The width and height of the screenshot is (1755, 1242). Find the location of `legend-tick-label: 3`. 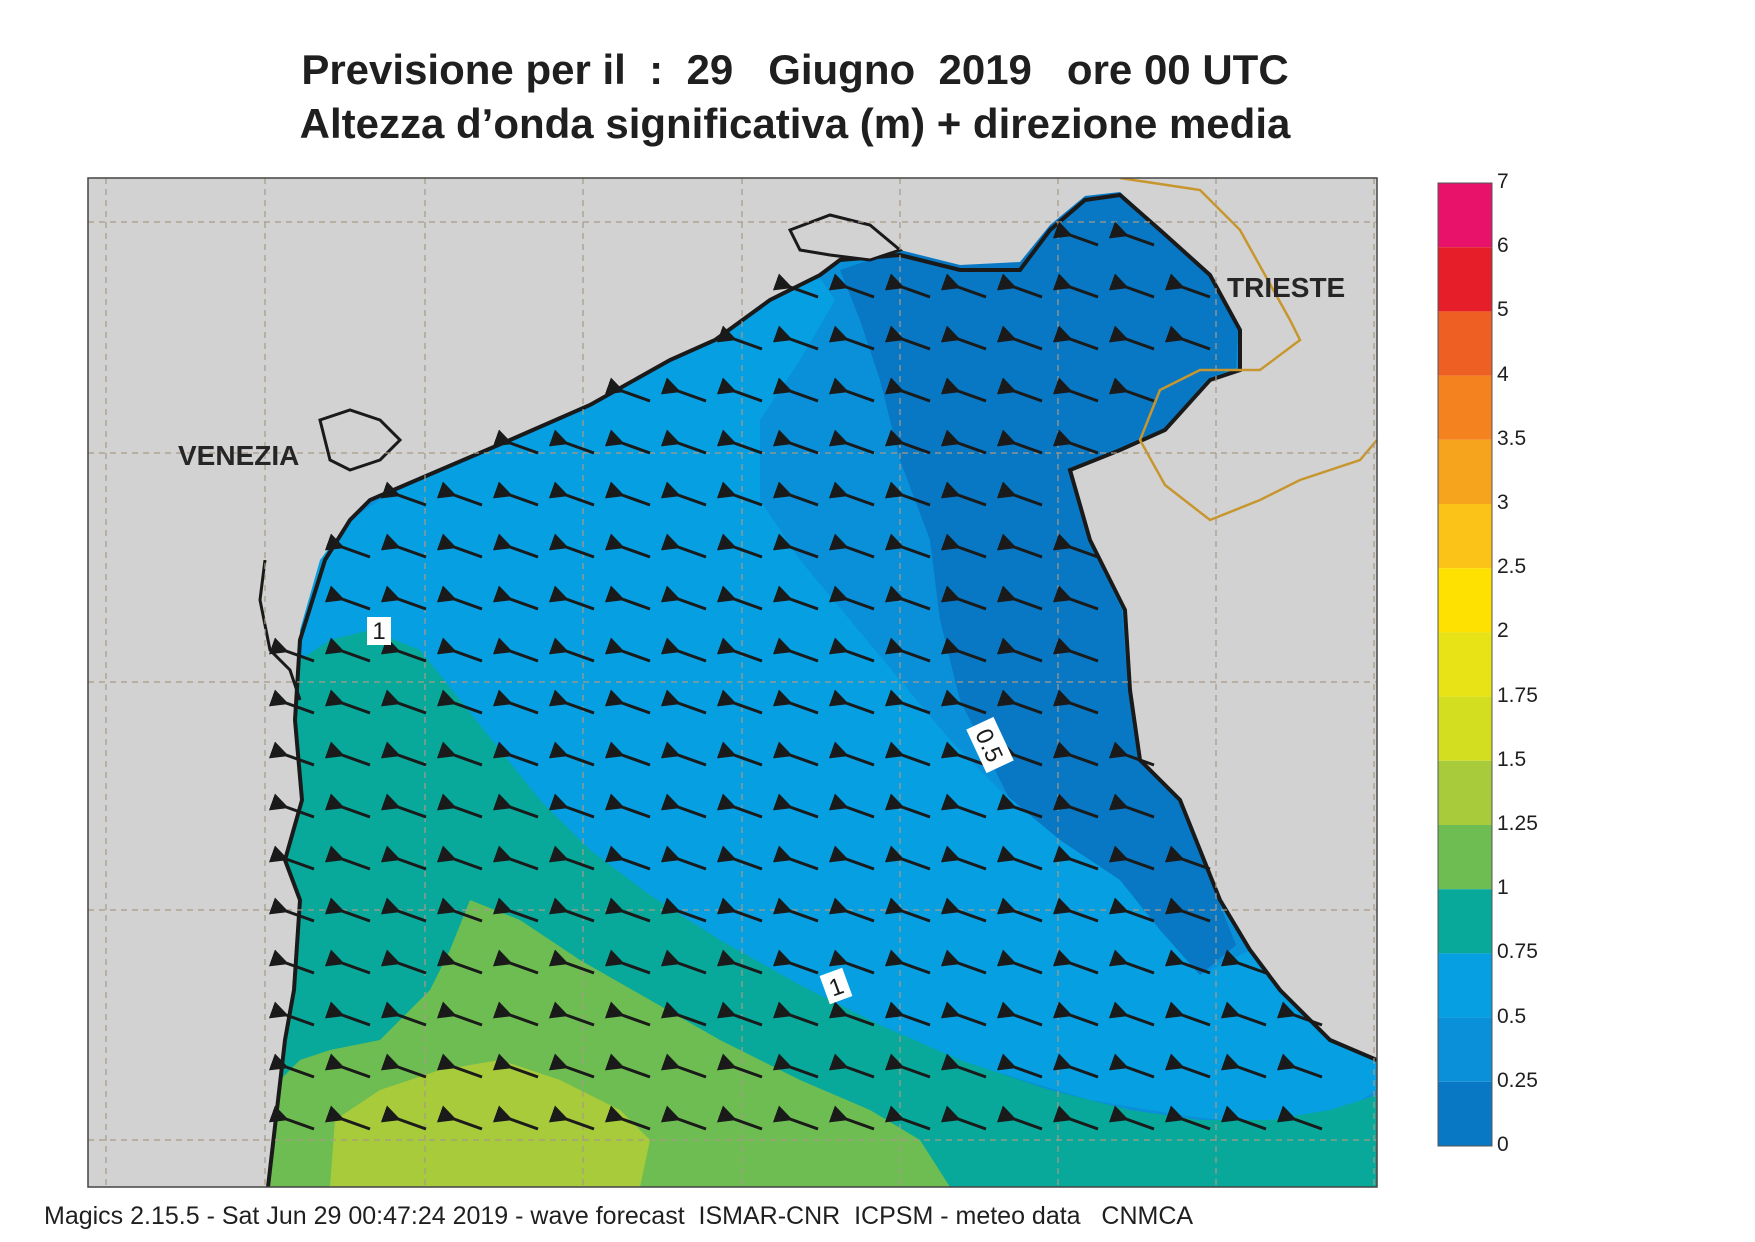

legend-tick-label: 3 is located at coordinates (1503, 502).